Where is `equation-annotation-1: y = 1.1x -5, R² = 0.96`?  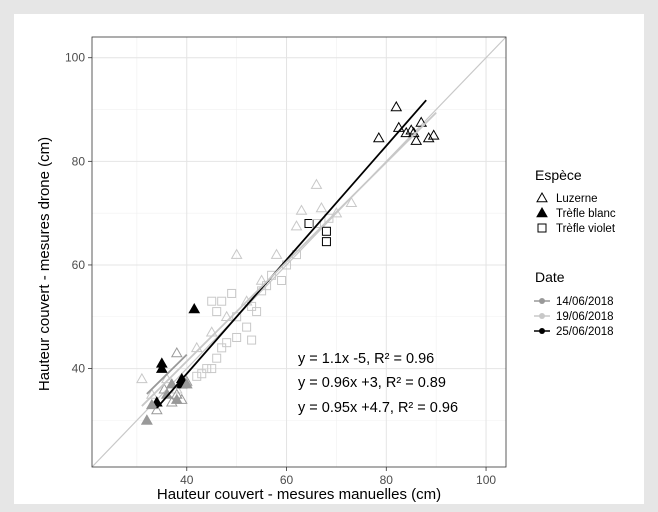
equation-annotation-1: y = 1.1x -5, R² = 0.96 is located at coordinates (366, 359).